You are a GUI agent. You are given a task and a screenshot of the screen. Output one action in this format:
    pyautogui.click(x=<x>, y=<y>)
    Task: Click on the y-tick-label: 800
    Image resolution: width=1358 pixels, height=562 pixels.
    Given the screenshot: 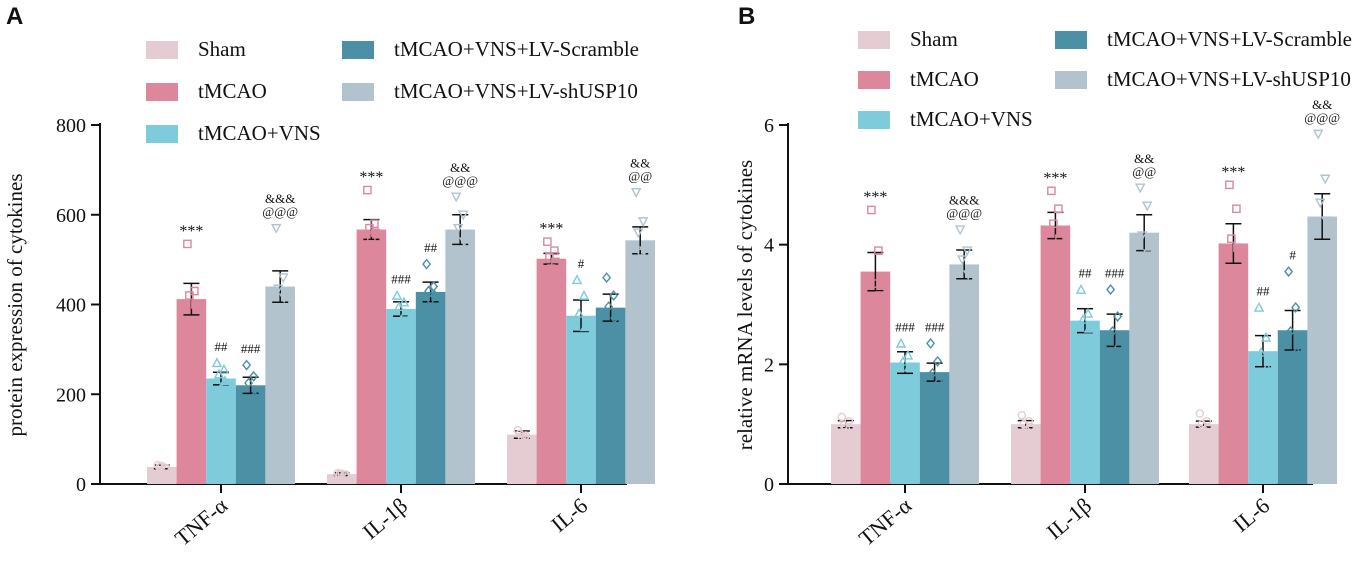 What is the action you would take?
    pyautogui.click(x=71, y=126)
    